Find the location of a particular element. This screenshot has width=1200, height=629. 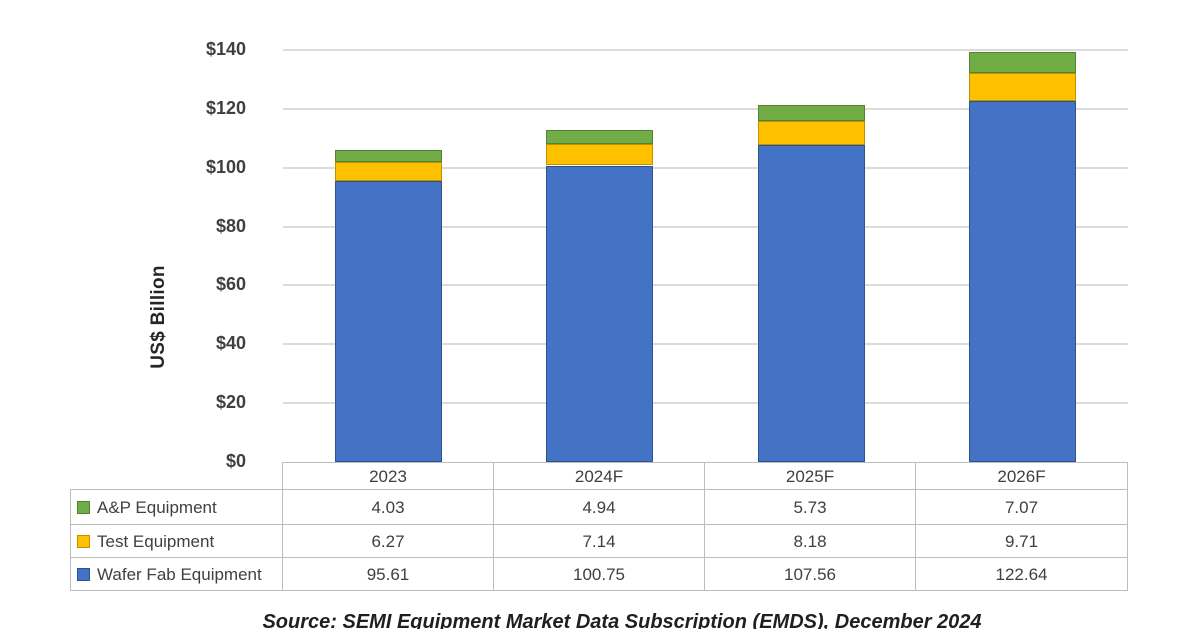

value-cell: 100.75 is located at coordinates (599, 574).